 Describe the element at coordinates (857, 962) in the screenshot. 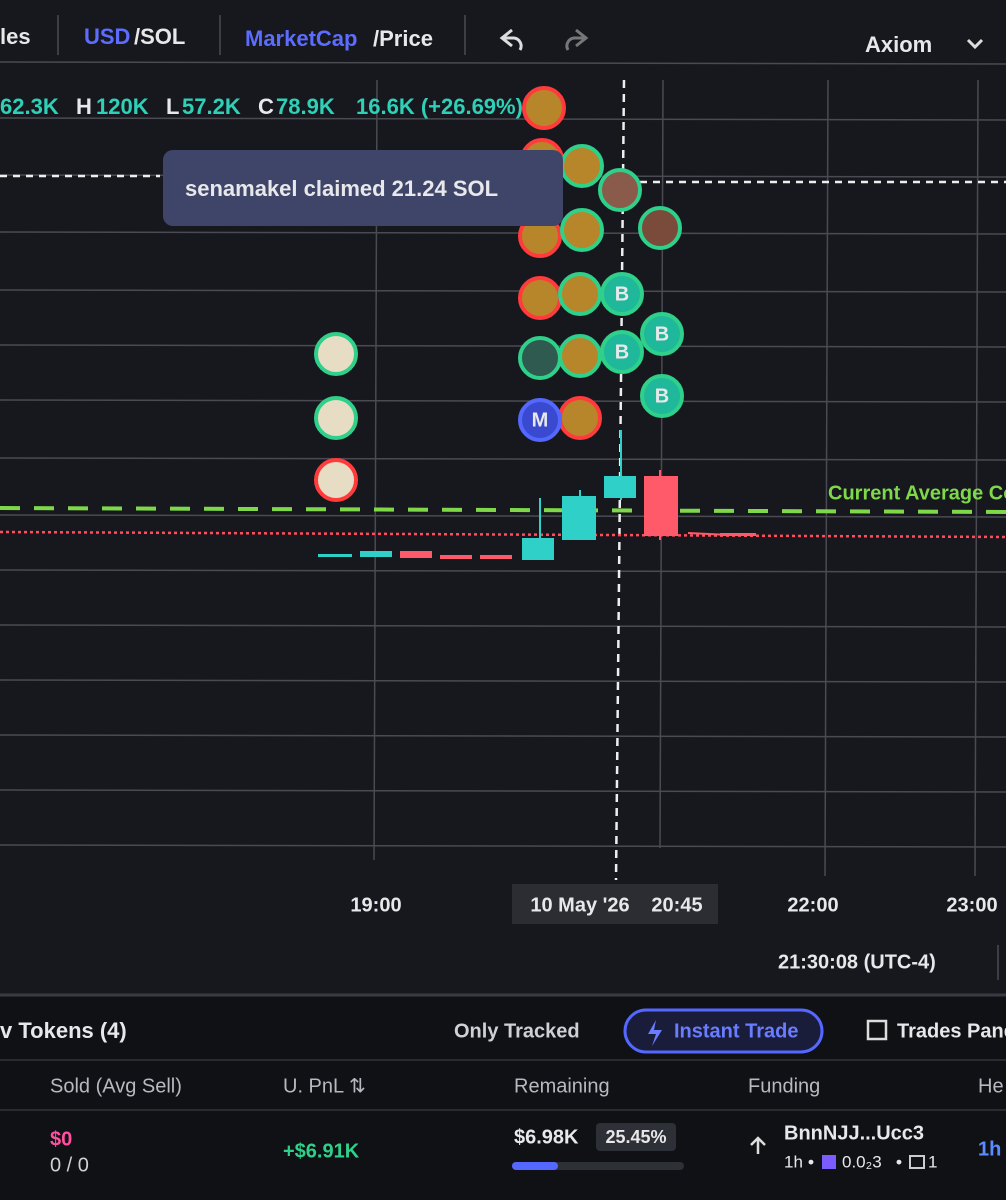

I see `clock: 21:30:08 (UTC-4)` at that location.